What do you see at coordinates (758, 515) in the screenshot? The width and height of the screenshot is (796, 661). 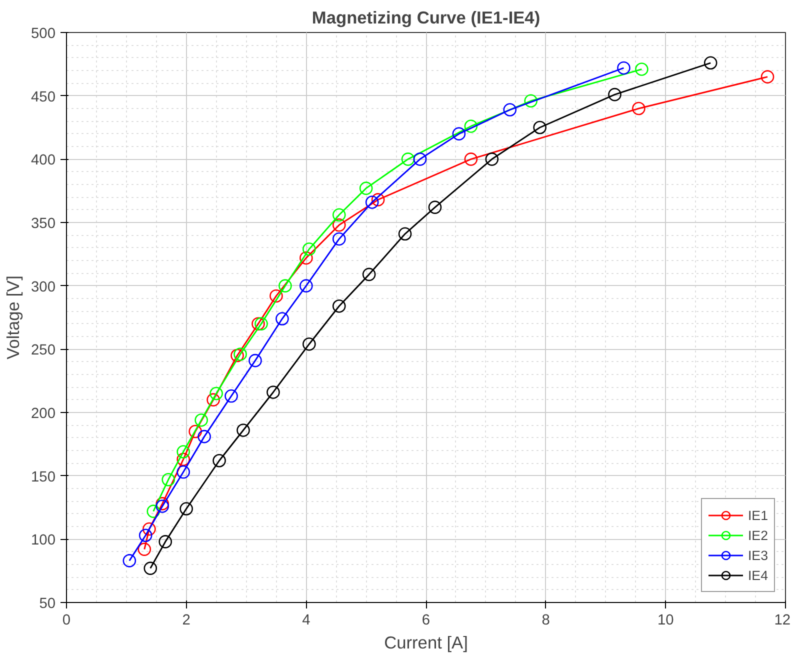 I see `legend-label: IE1` at bounding box center [758, 515].